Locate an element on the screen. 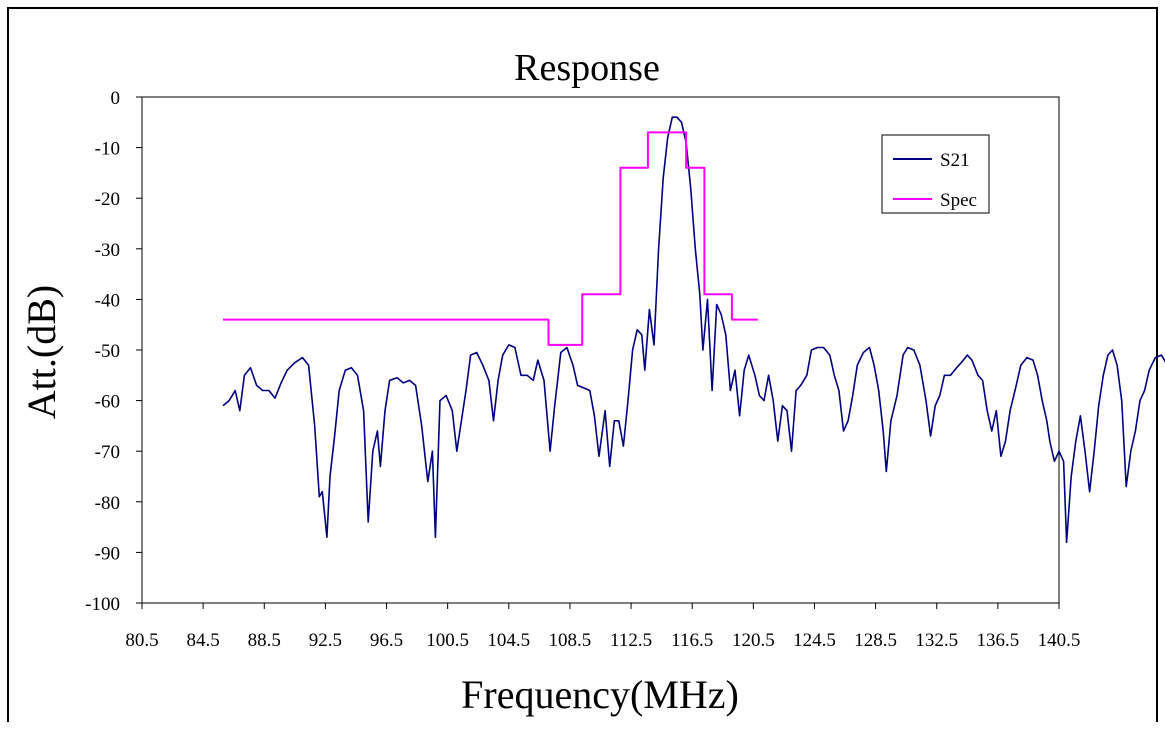 This screenshot has width=1165, height=729. x-axis-label: Frequency(MHz) is located at coordinates (600, 694).